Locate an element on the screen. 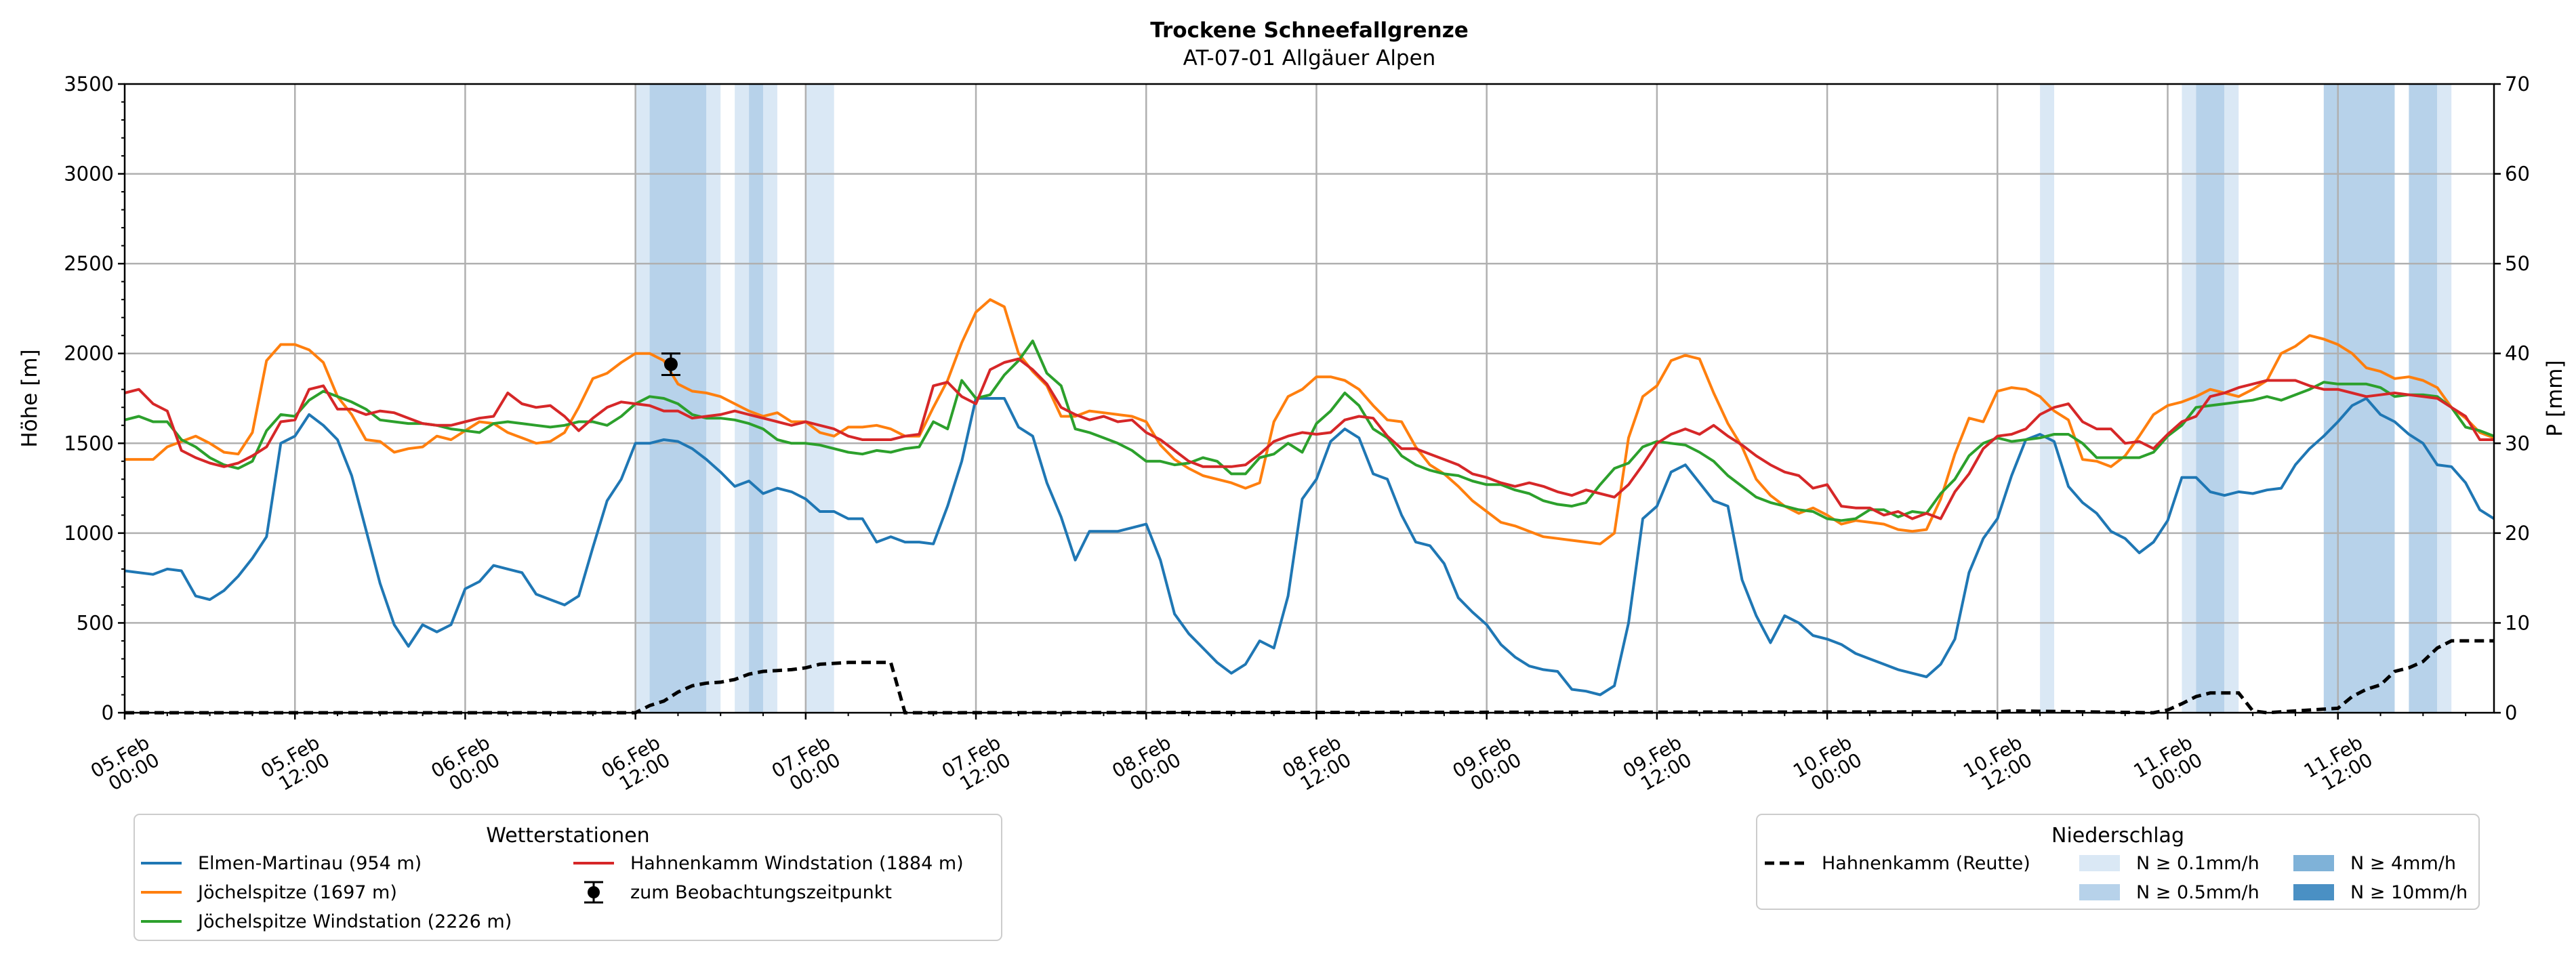 The image size is (2576, 958). legend-precipitation-title: Niederschlag is located at coordinates (2118, 836).